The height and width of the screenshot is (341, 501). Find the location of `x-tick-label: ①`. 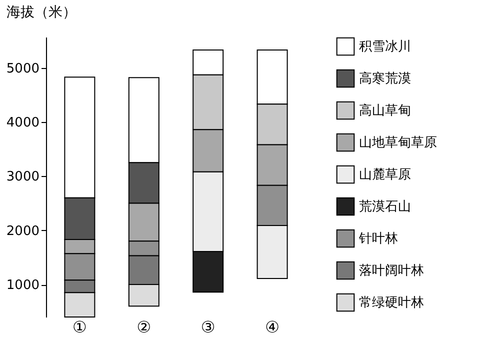

x-tick-label: ① is located at coordinates (79, 327).